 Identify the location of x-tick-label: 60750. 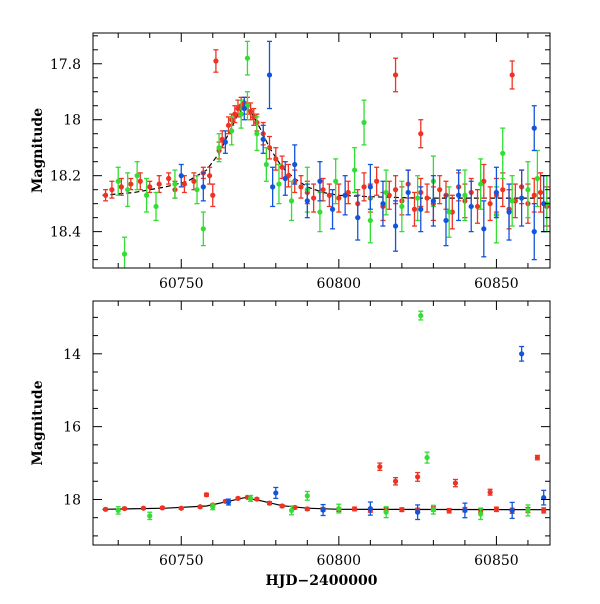
(181, 561).